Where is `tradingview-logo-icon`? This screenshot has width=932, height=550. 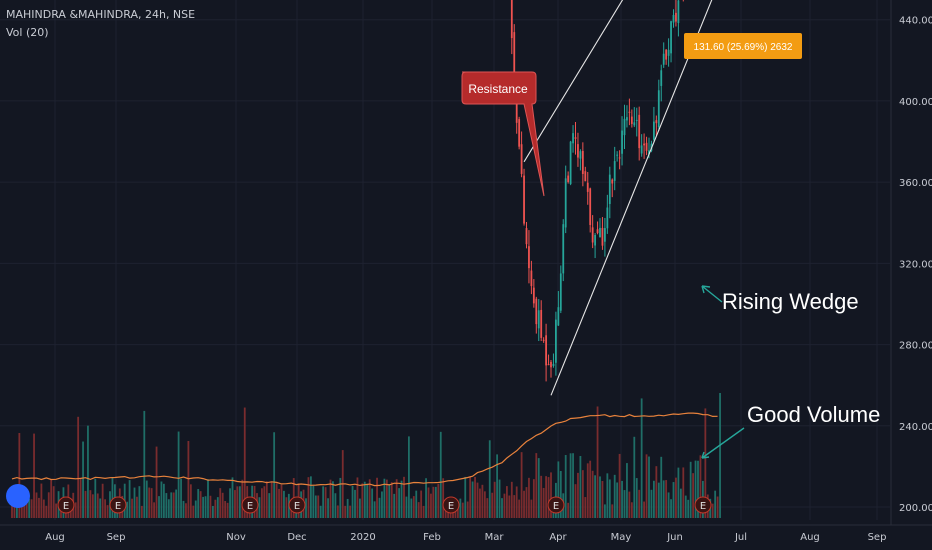 tradingview-logo-icon is located at coordinates (18, 496).